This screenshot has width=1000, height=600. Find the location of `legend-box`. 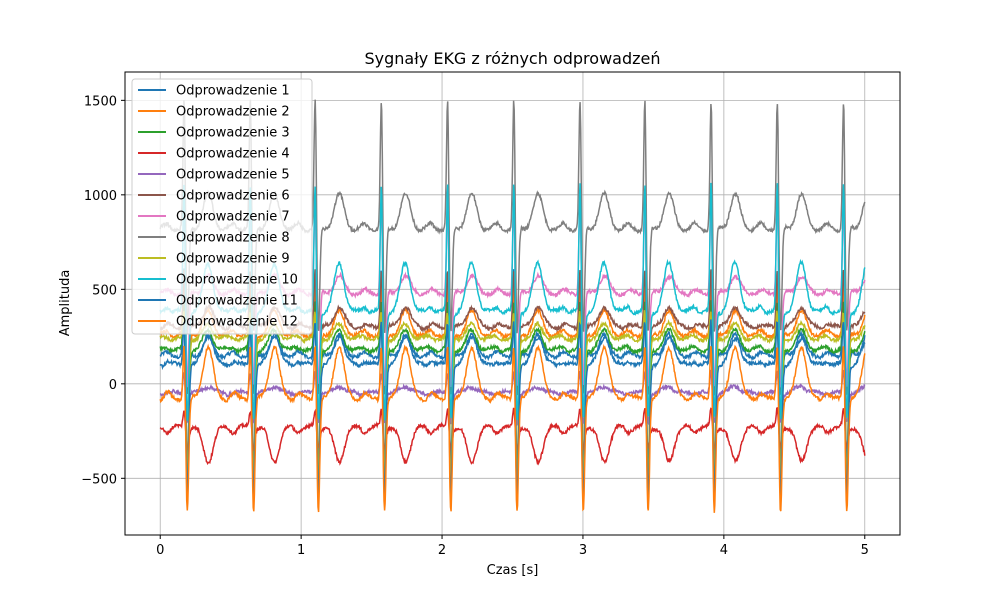

legend-box is located at coordinates (222, 206).